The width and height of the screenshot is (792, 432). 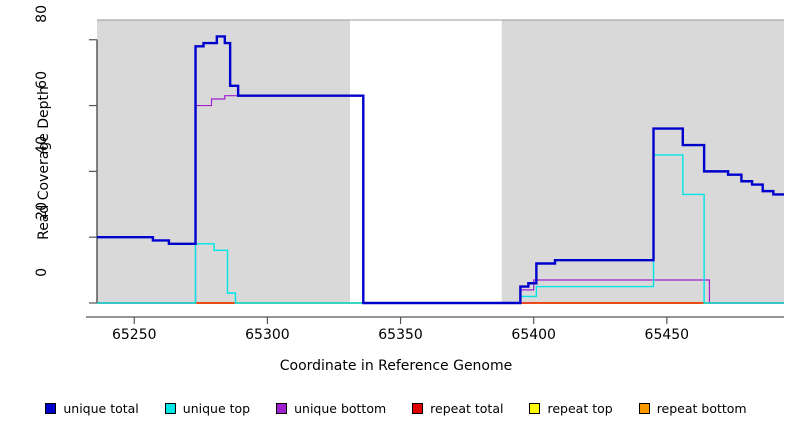 I want to click on legend-item-repeat-top: repeat top, so click(x=571, y=408).